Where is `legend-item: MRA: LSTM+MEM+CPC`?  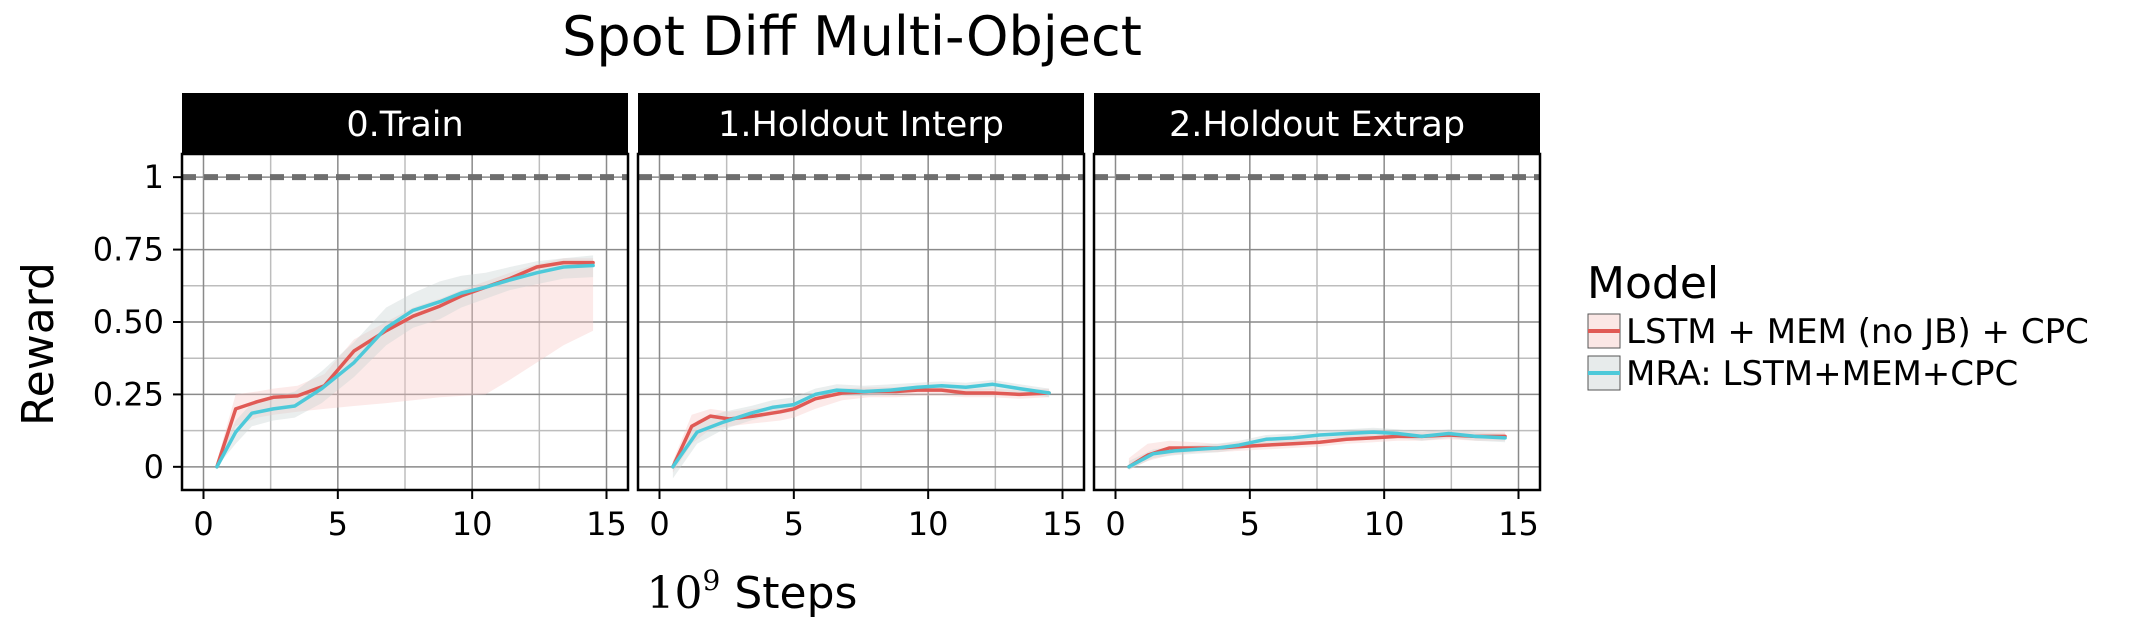
legend-item: MRA: LSTM+MEM+CPC is located at coordinates (1802, 374).